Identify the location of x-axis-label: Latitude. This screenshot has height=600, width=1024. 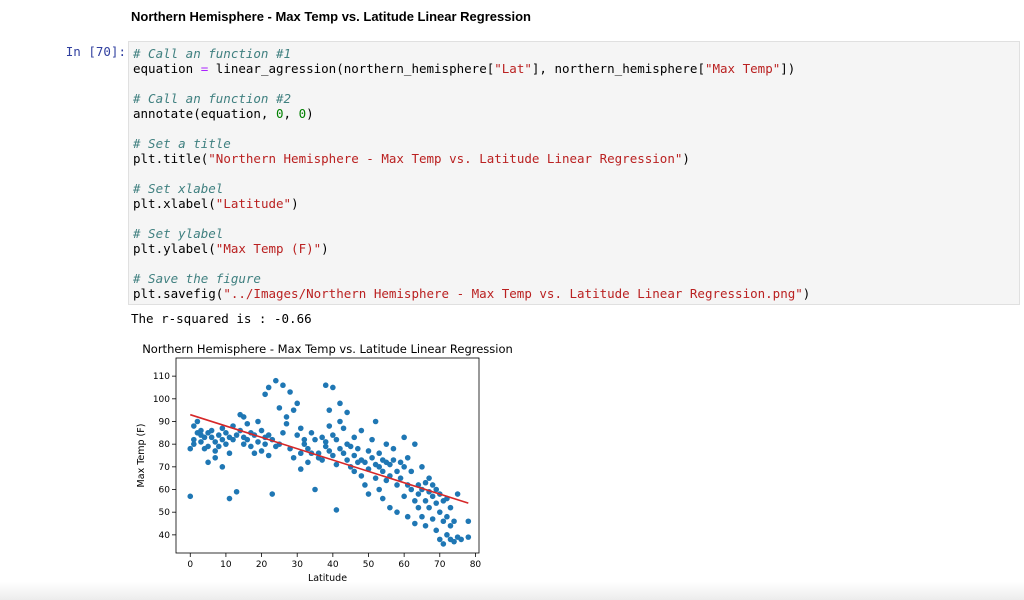
(327, 578).